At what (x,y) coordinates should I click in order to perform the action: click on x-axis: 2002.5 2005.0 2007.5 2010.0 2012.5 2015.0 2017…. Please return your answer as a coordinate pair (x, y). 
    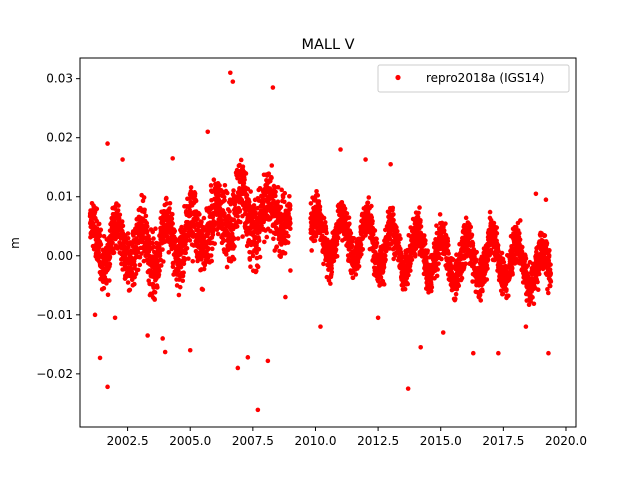
    Looking at the image, I should click on (347, 437).